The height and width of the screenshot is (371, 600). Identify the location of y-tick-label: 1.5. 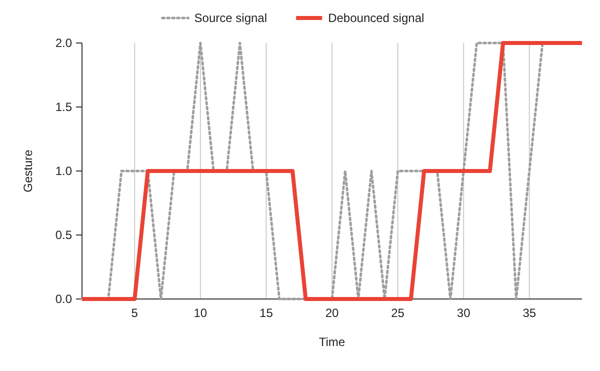
(63, 107).